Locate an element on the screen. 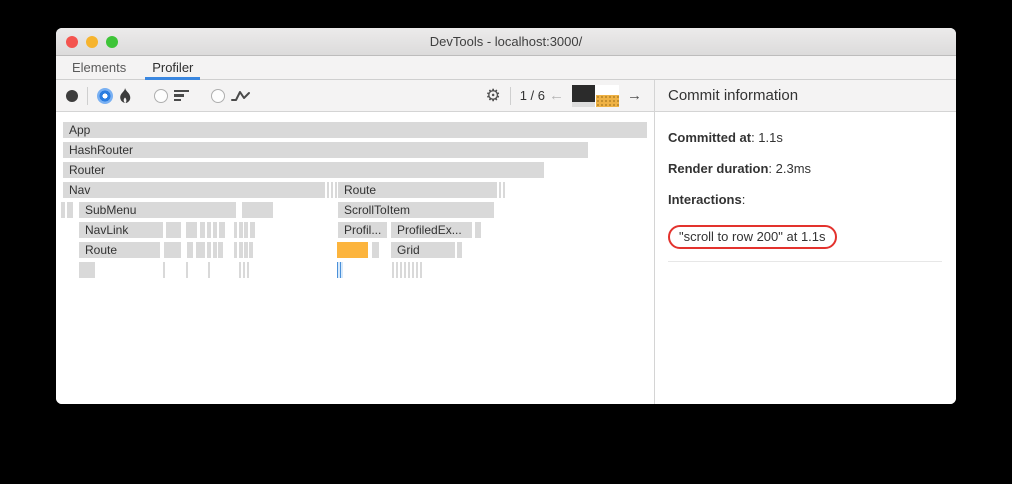 The width and height of the screenshot is (1012, 484). close-button is located at coordinates (72, 41).